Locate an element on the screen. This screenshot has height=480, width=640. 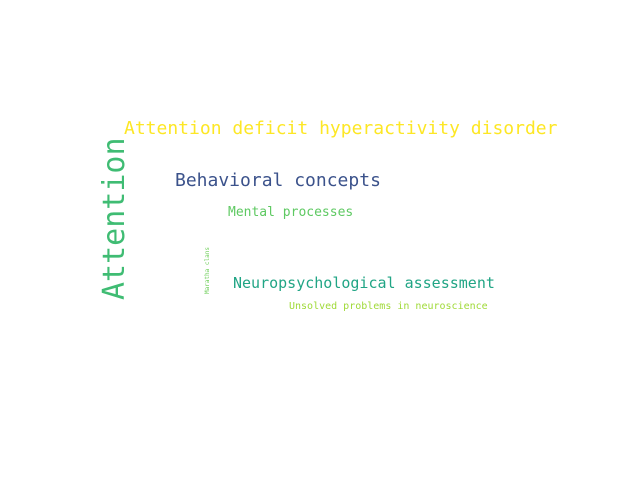
word-unsolved-problems: Unsolved problems in neuroscience is located at coordinates (388, 306).